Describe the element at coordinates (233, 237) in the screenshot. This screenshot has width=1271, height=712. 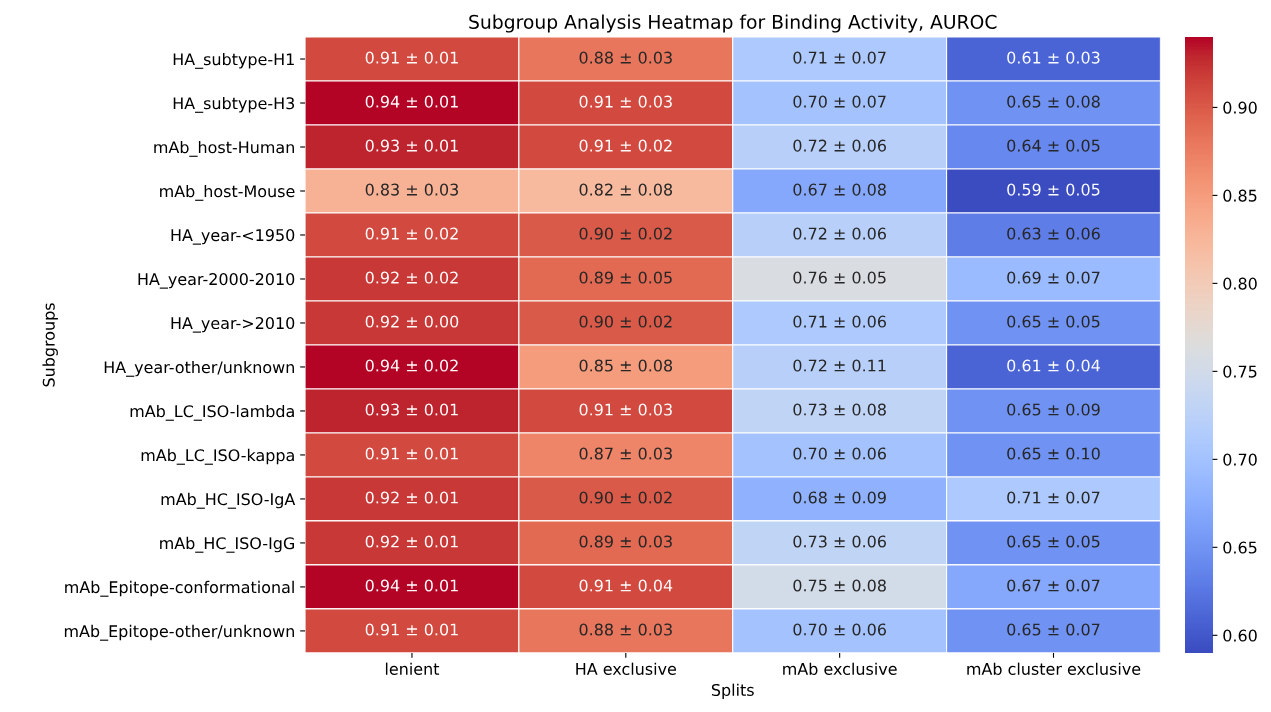
I see `y-tick-label: HA_year-<1950` at that location.